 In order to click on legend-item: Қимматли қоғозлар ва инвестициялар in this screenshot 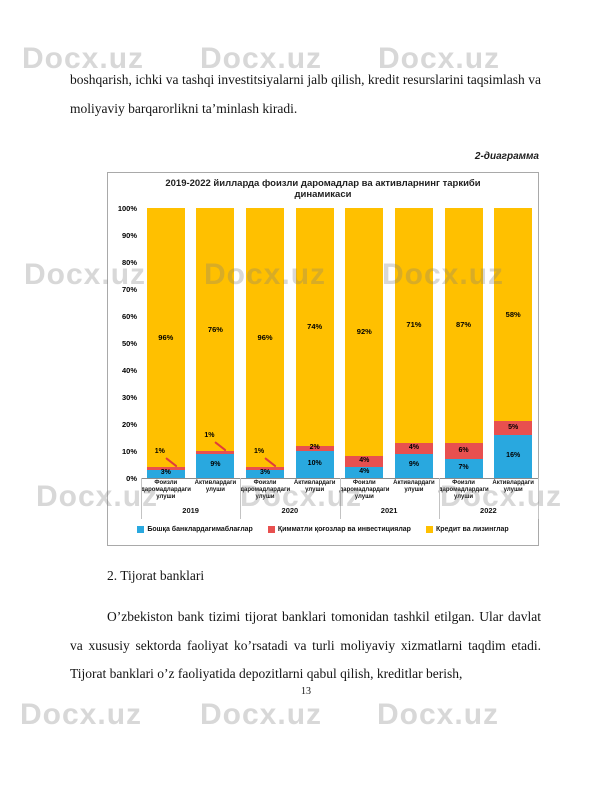, I will do `click(339, 529)`.